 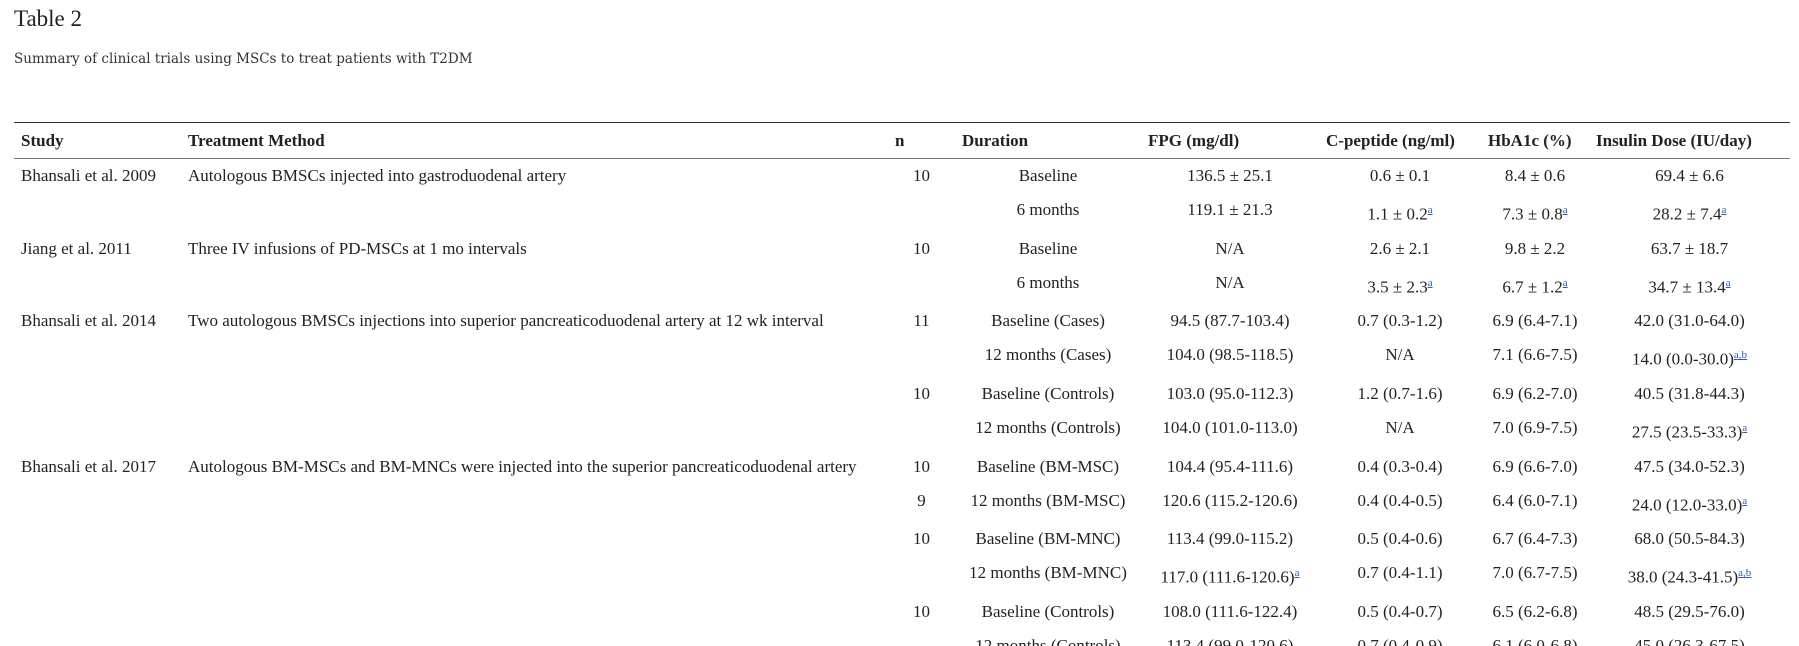 What do you see at coordinates (1400, 640) in the screenshot?
I see `cell: 0.7 (0.4-0.9)` at bounding box center [1400, 640].